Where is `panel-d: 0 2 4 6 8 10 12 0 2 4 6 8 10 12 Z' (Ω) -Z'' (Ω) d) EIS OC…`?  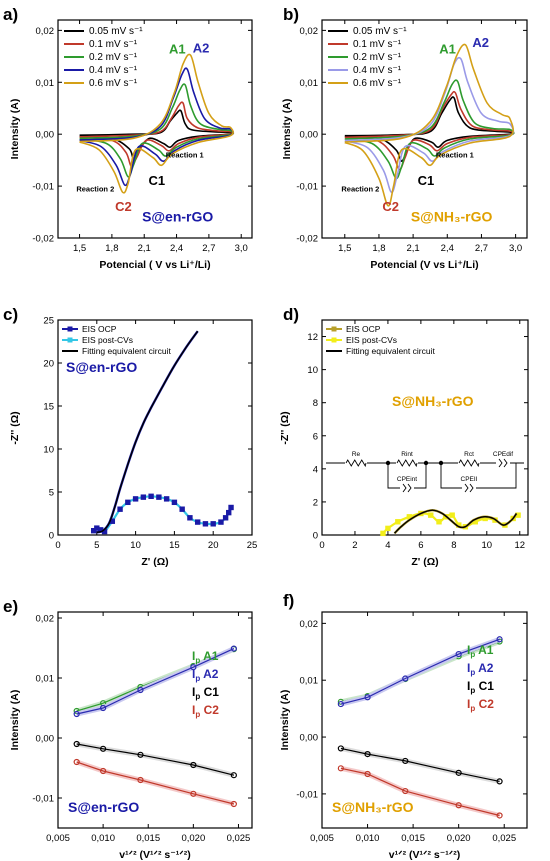 panel-d: 0 2 4 6 8 10 12 0 2 4 6 8 10 12 Z' (Ω) -Z'' (Ω) d) EIS OC… is located at coordinates (404, 436).